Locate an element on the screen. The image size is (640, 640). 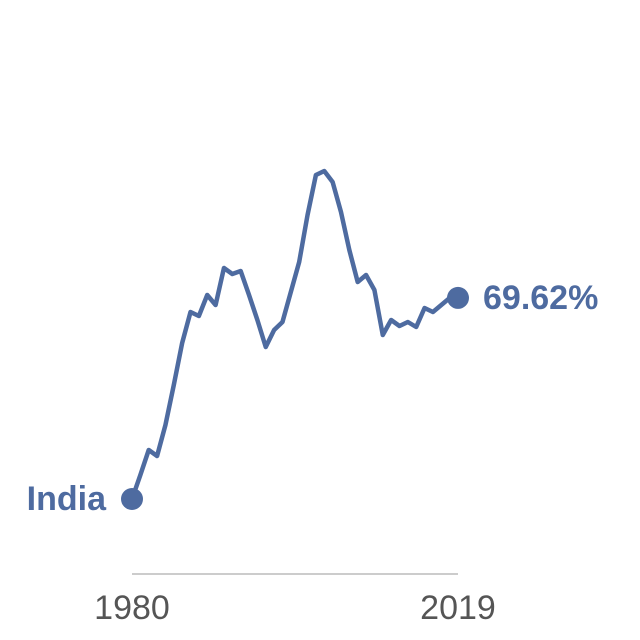
x-tick-label: 1980 is located at coordinates (132, 608).